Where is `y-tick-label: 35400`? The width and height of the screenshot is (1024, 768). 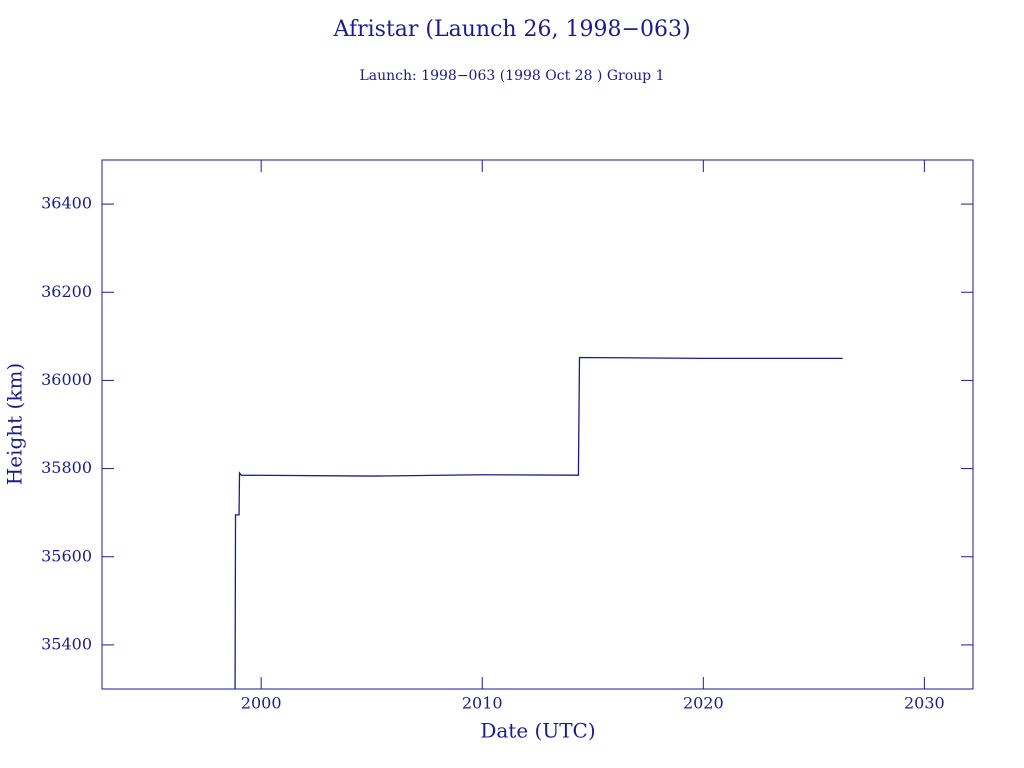
y-tick-label: 35400 is located at coordinates (66, 643).